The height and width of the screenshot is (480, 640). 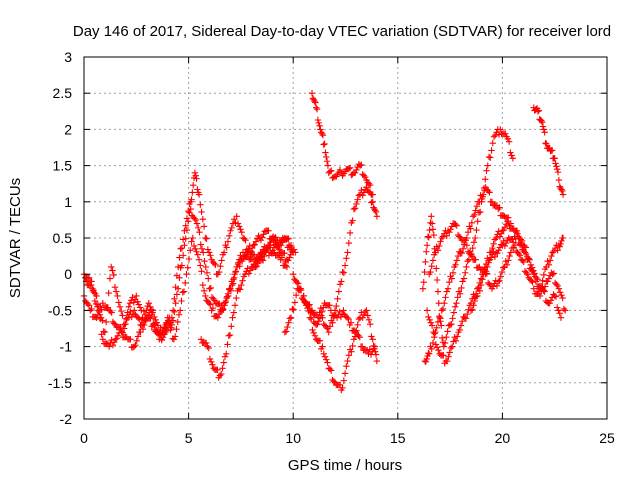 I want to click on y-tick-label: 2, so click(x=68, y=129).